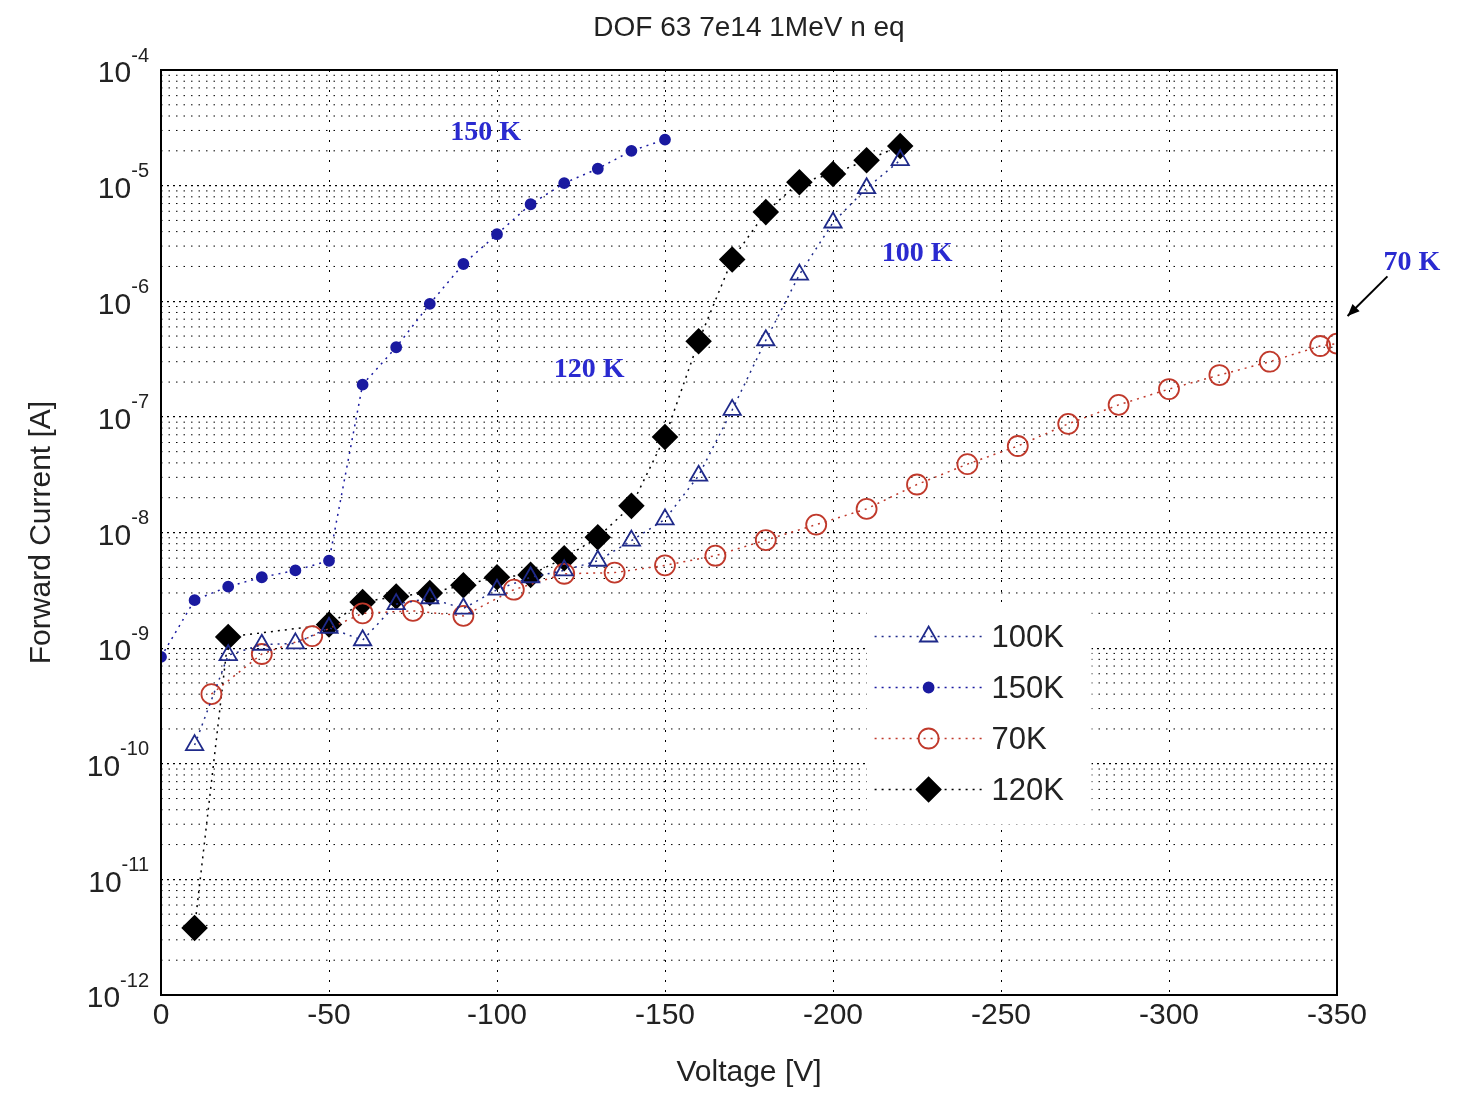 Image resolution: width=1466 pixels, height=1099 pixels. I want to click on legend-label: 100K, so click(1028, 637).